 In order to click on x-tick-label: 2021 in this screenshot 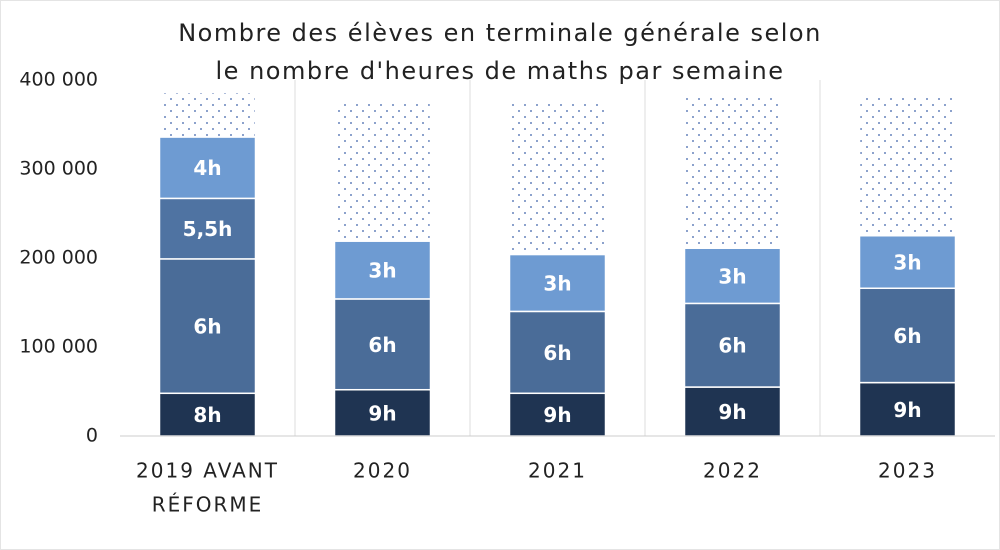, I will do `click(557, 471)`.